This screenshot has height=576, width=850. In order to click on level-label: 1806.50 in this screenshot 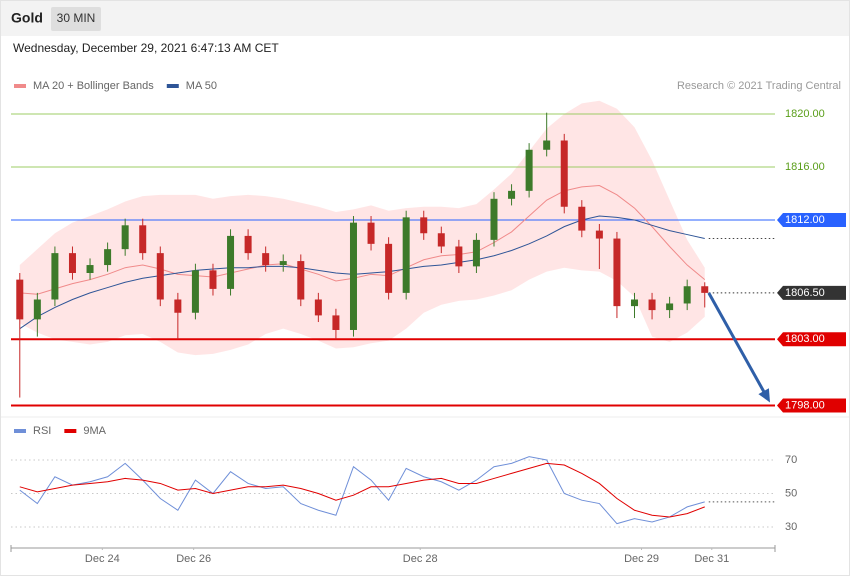, I will do `click(805, 293)`.